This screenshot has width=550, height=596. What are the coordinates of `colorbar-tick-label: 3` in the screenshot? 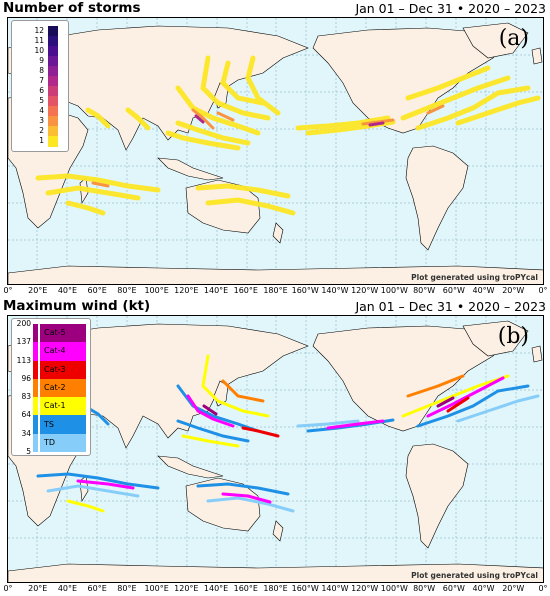 It's located at (41, 120).